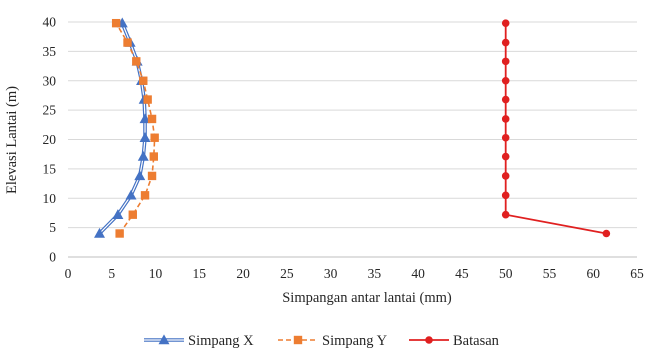 This screenshot has height=358, width=651. What do you see at coordinates (637, 273) in the screenshot?
I see `x-tick-label: 65` at bounding box center [637, 273].